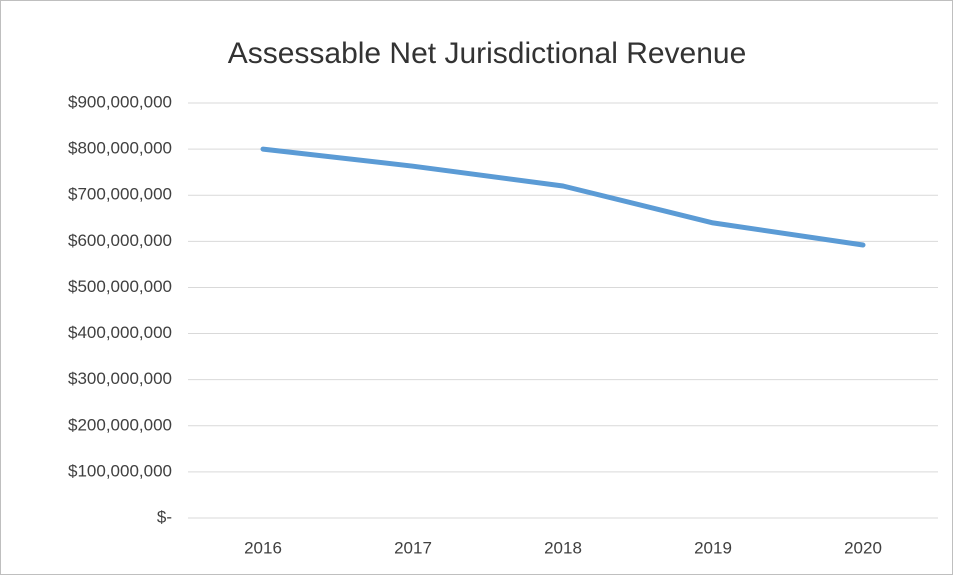 The width and height of the screenshot is (954, 576). Describe the element at coordinates (263, 547) in the screenshot. I see `x-tick-label: 2016` at that location.